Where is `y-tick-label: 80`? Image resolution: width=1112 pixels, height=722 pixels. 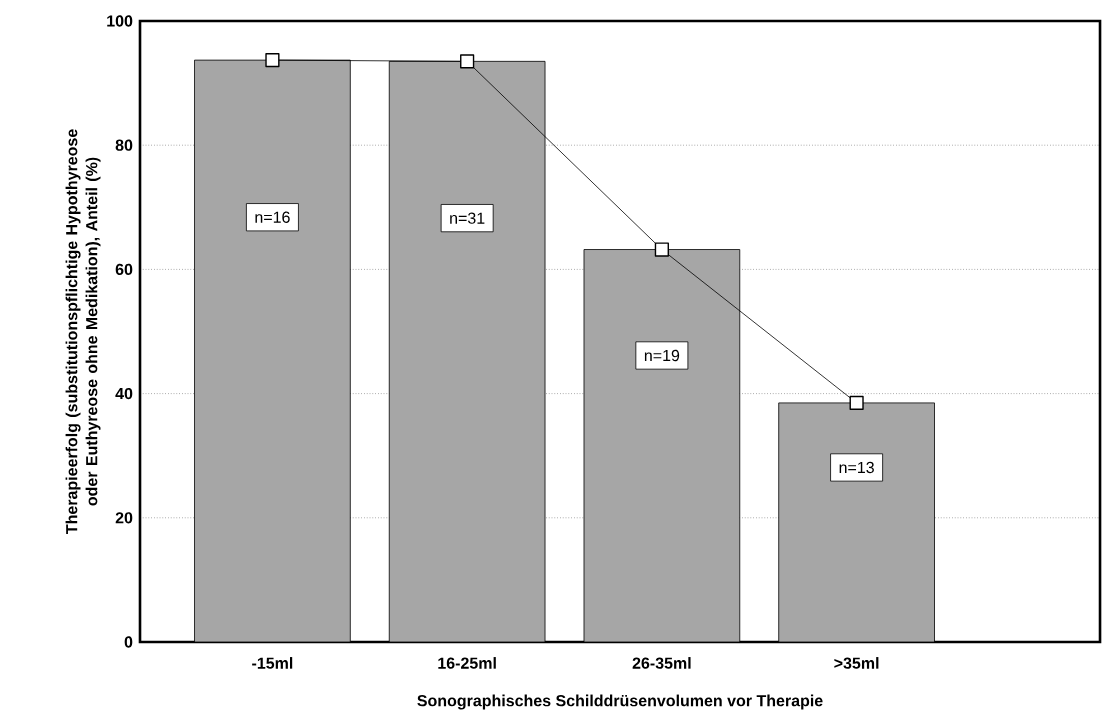 y-tick-label: 80 is located at coordinates (124, 145).